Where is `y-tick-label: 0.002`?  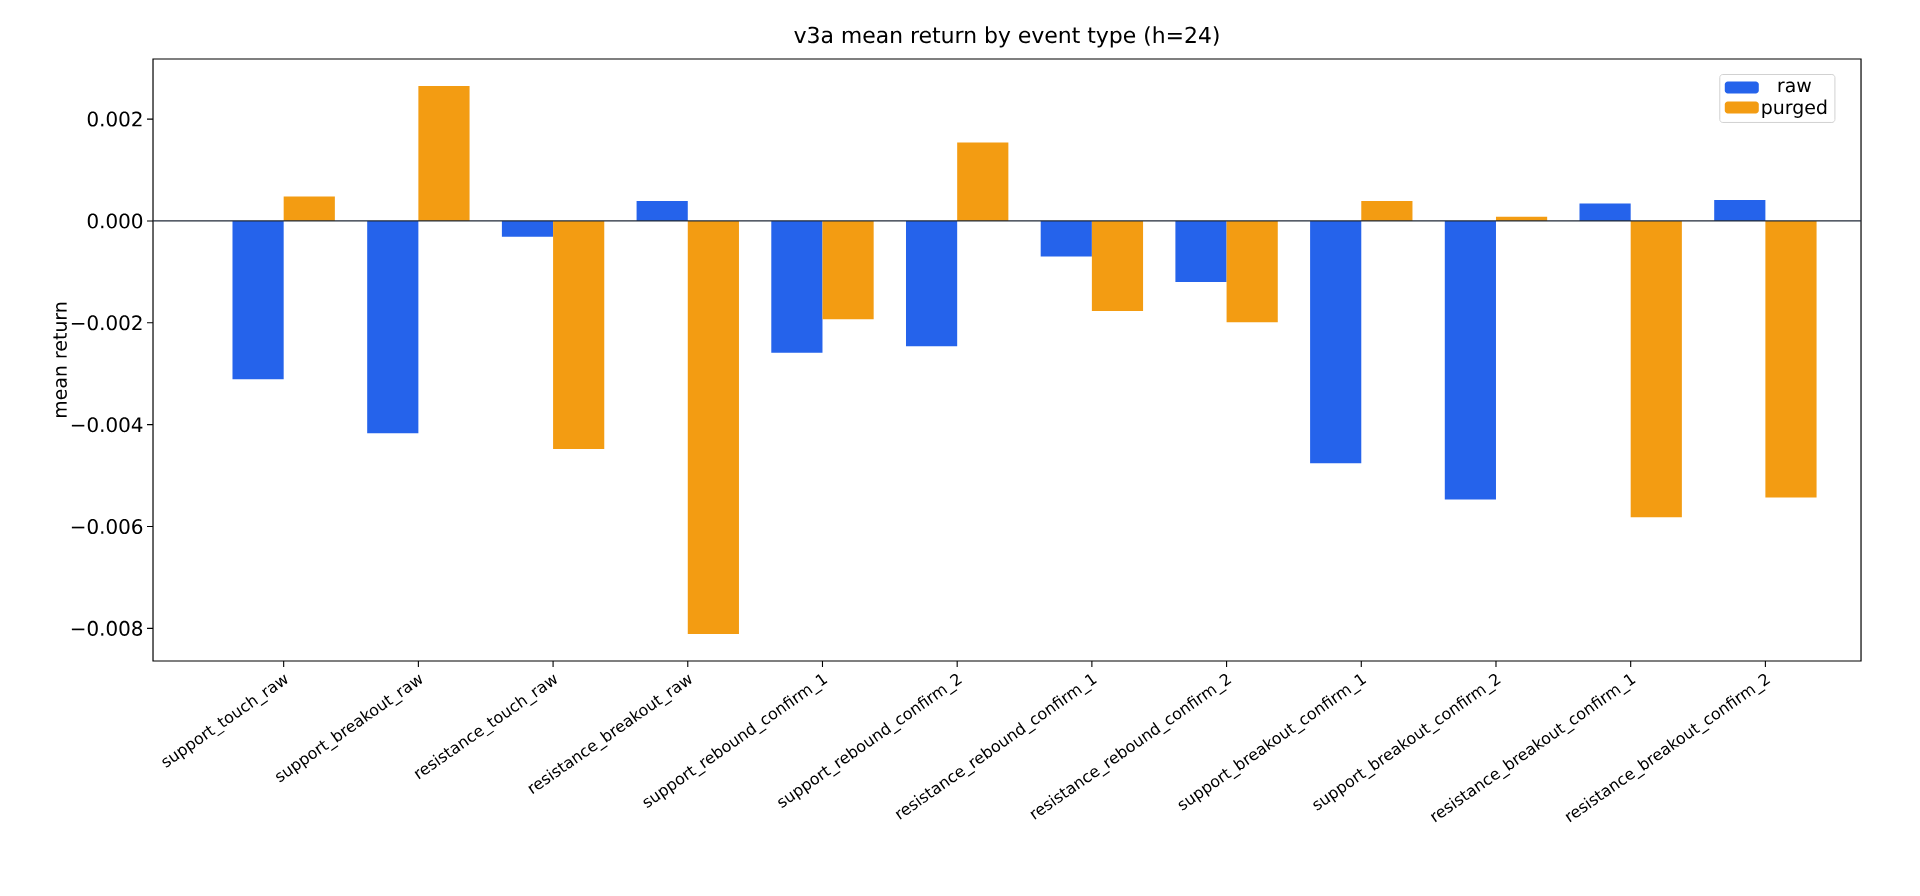 y-tick-label: 0.002 is located at coordinates (114, 119).